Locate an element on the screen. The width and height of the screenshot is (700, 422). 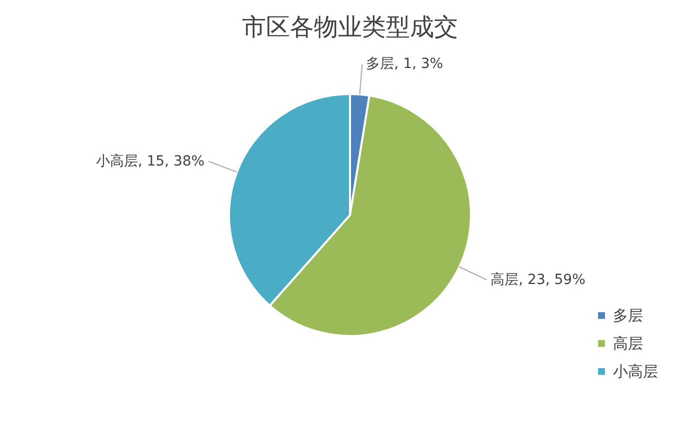
data-label: 高层, 23, 59% is located at coordinates (538, 280).